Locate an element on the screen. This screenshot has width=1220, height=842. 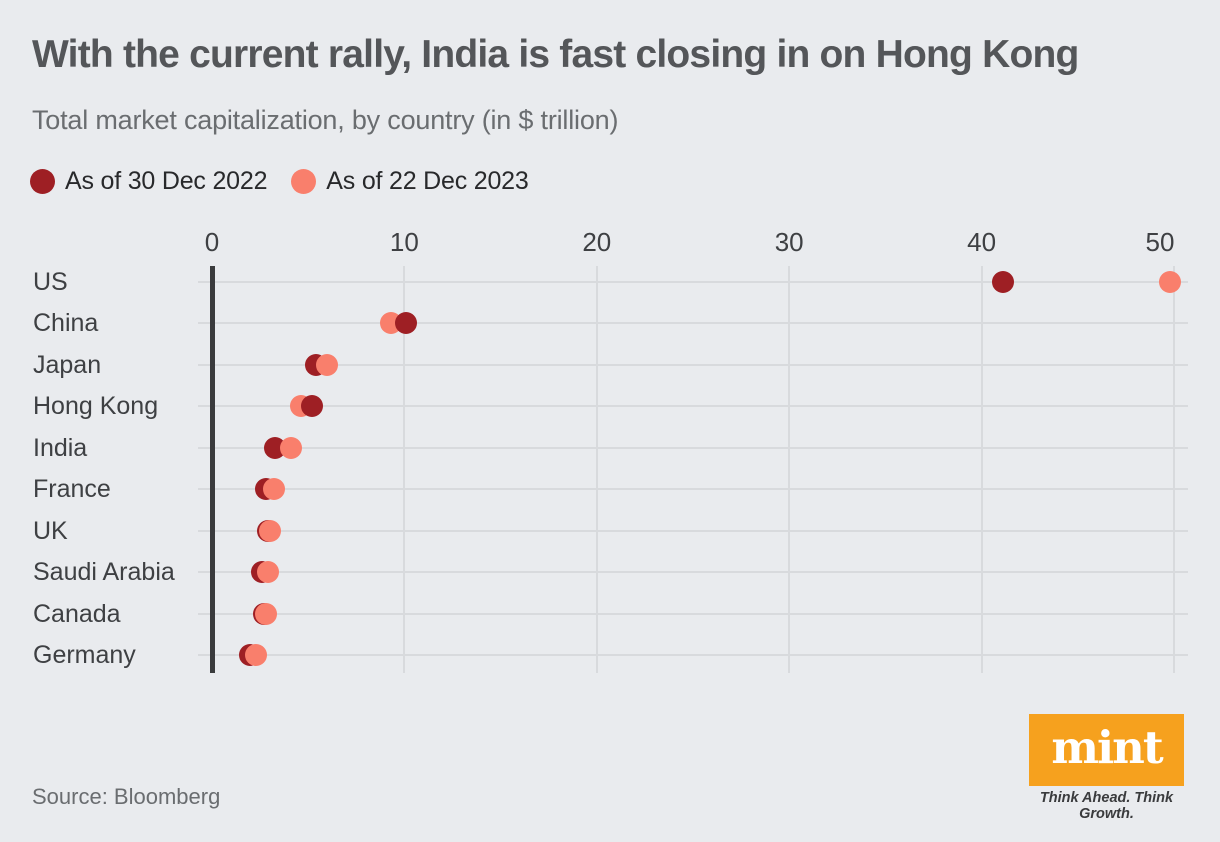
brand-tagline: Think Ahead. Think Growth. is located at coordinates (1106, 806).